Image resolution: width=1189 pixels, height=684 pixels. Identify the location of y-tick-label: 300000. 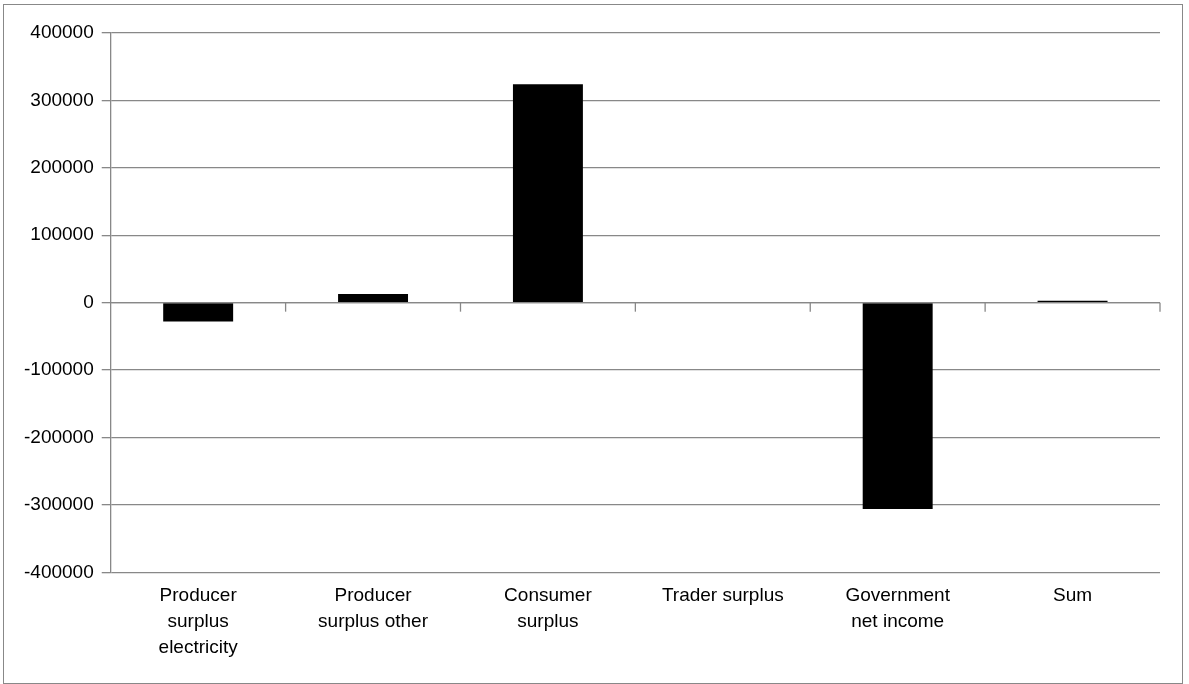
(62, 99).